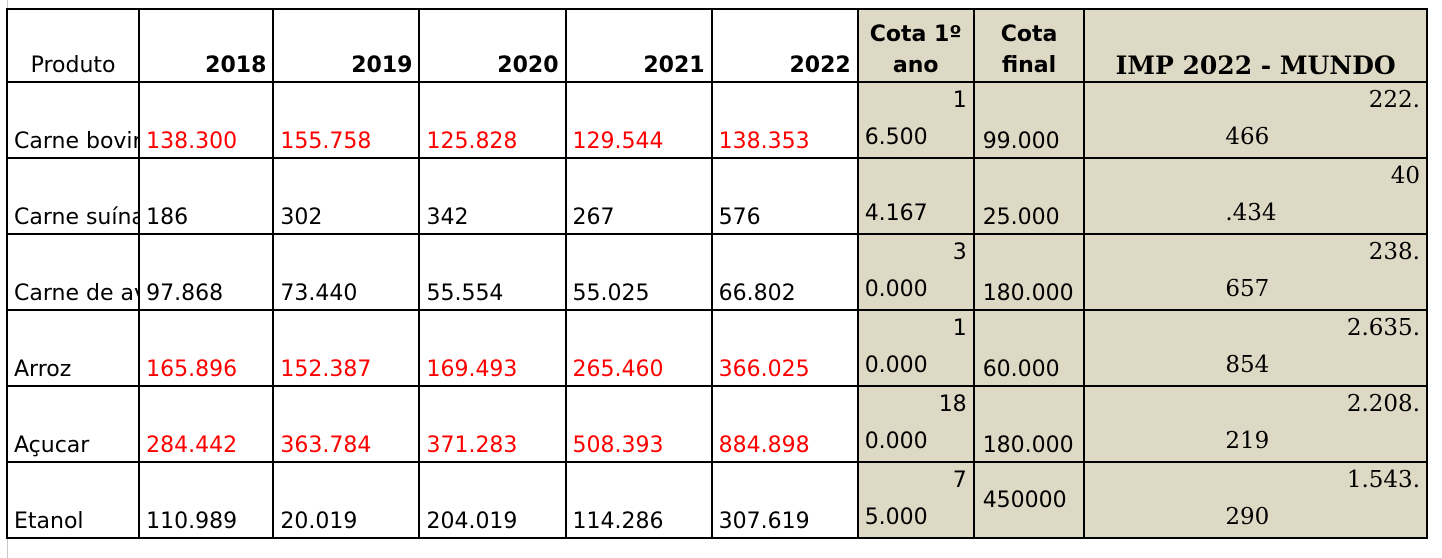 This screenshot has height=558, width=1442. Describe the element at coordinates (1029, 120) in the screenshot. I see `cell-cota-final: 99.000` at that location.